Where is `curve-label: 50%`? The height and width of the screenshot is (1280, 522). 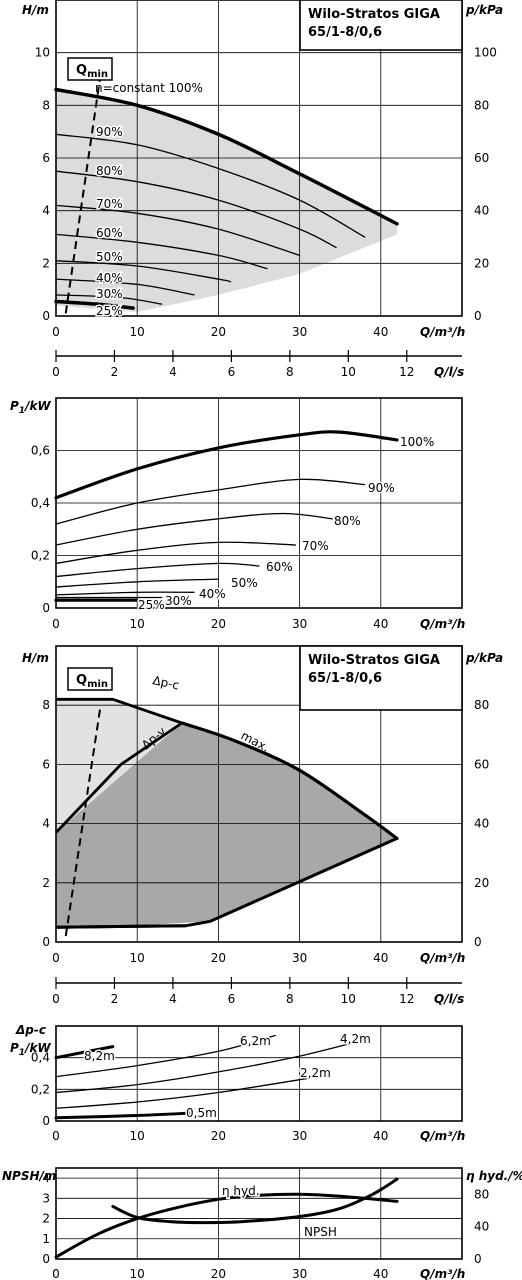 curve-label: 50% is located at coordinates (109, 257).